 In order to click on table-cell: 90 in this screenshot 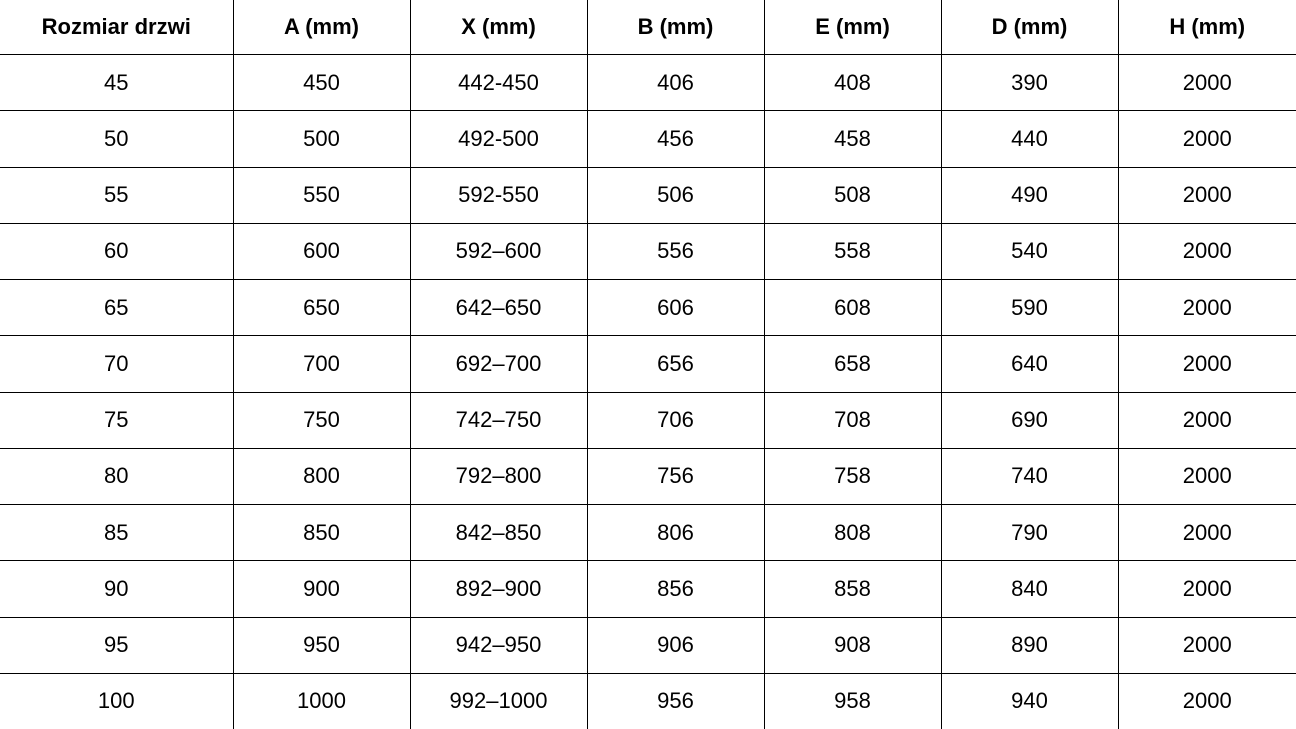, I will do `click(117, 589)`.